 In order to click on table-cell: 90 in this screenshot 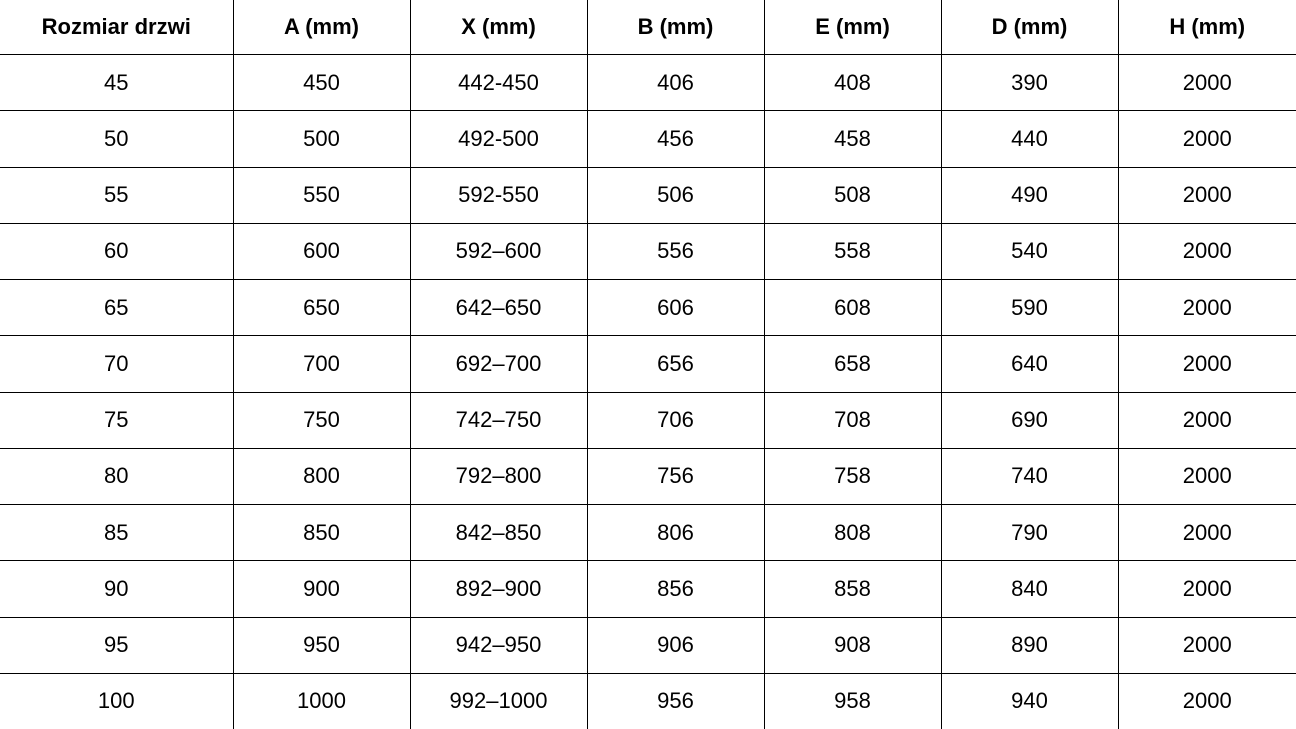, I will do `click(117, 589)`.